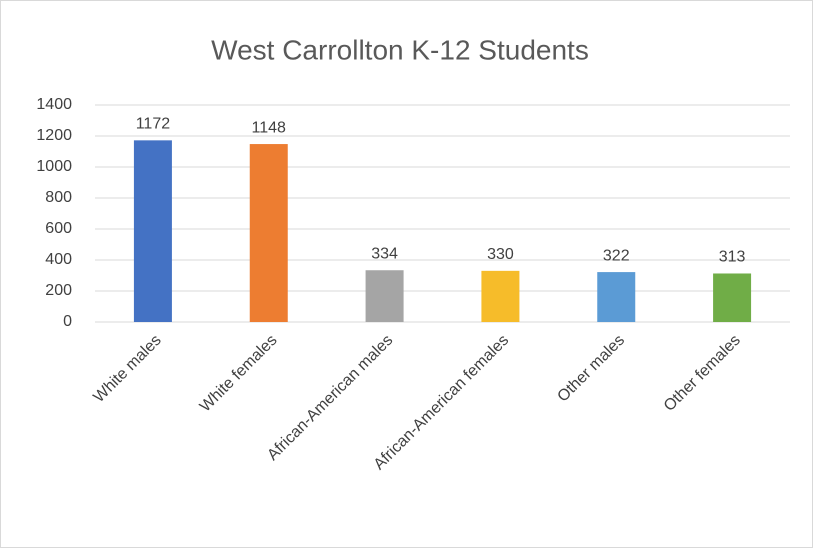  I want to click on data-label: 330, so click(500, 254).